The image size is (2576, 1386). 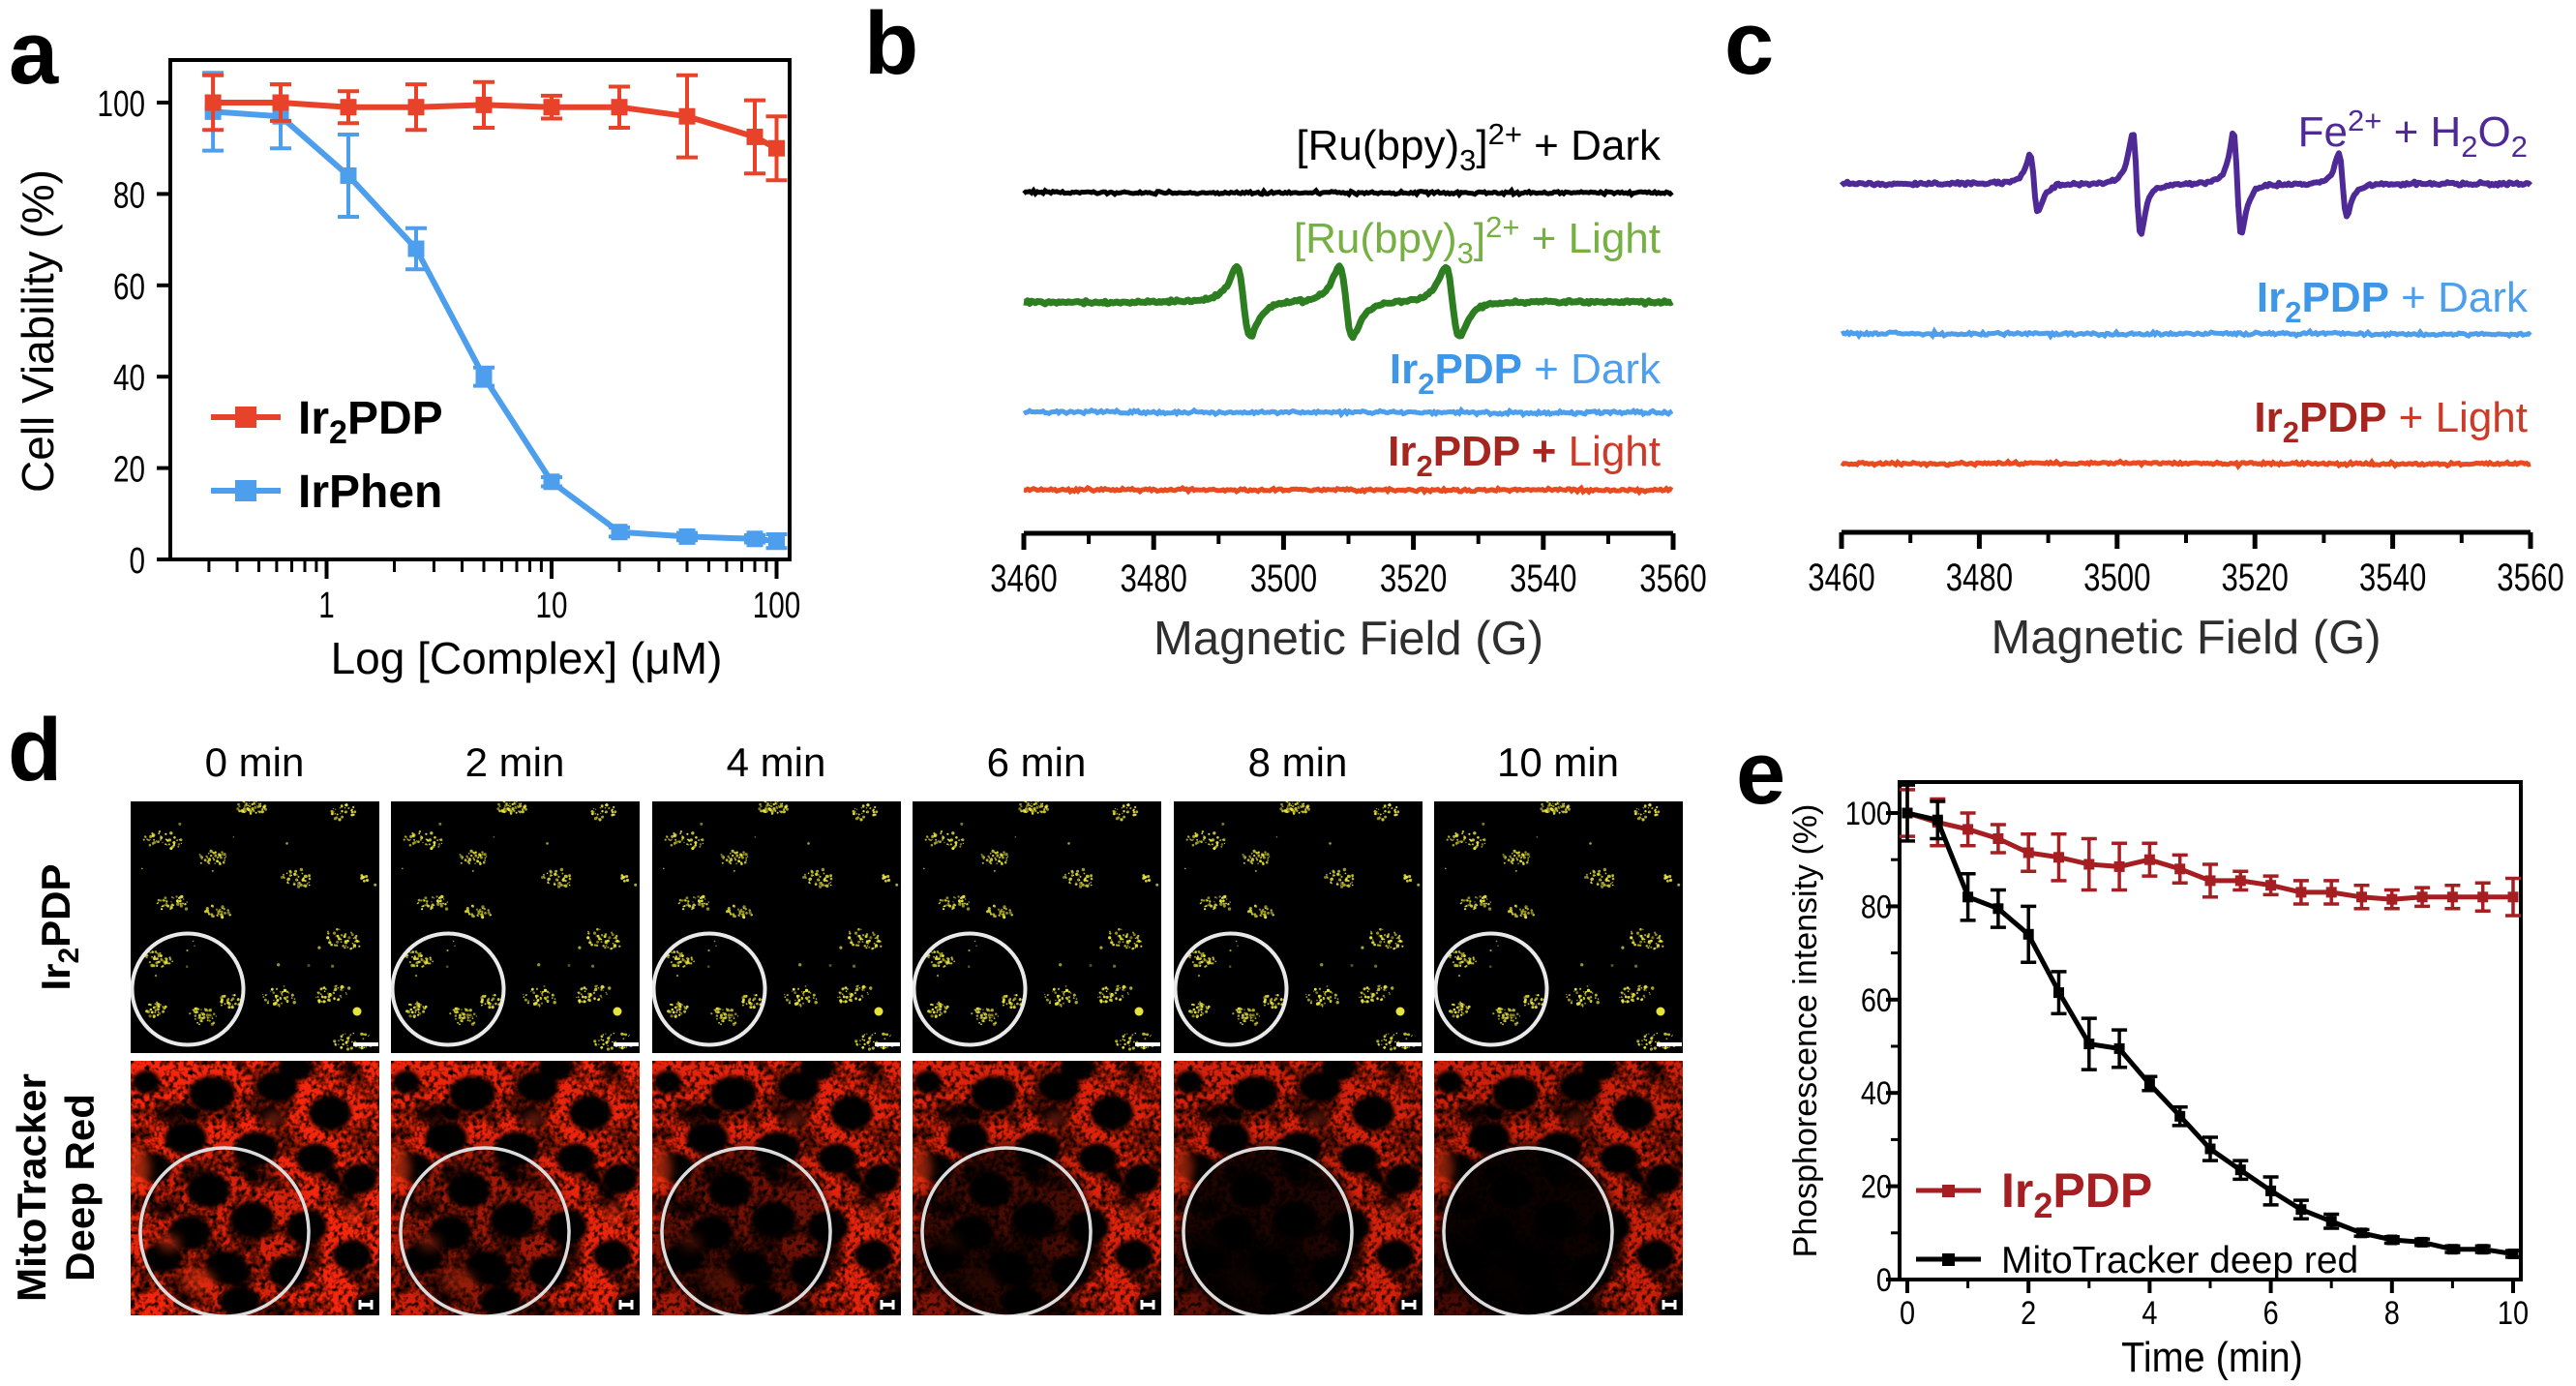 I want to click on svg-text: 6, so click(x=2271, y=1313).